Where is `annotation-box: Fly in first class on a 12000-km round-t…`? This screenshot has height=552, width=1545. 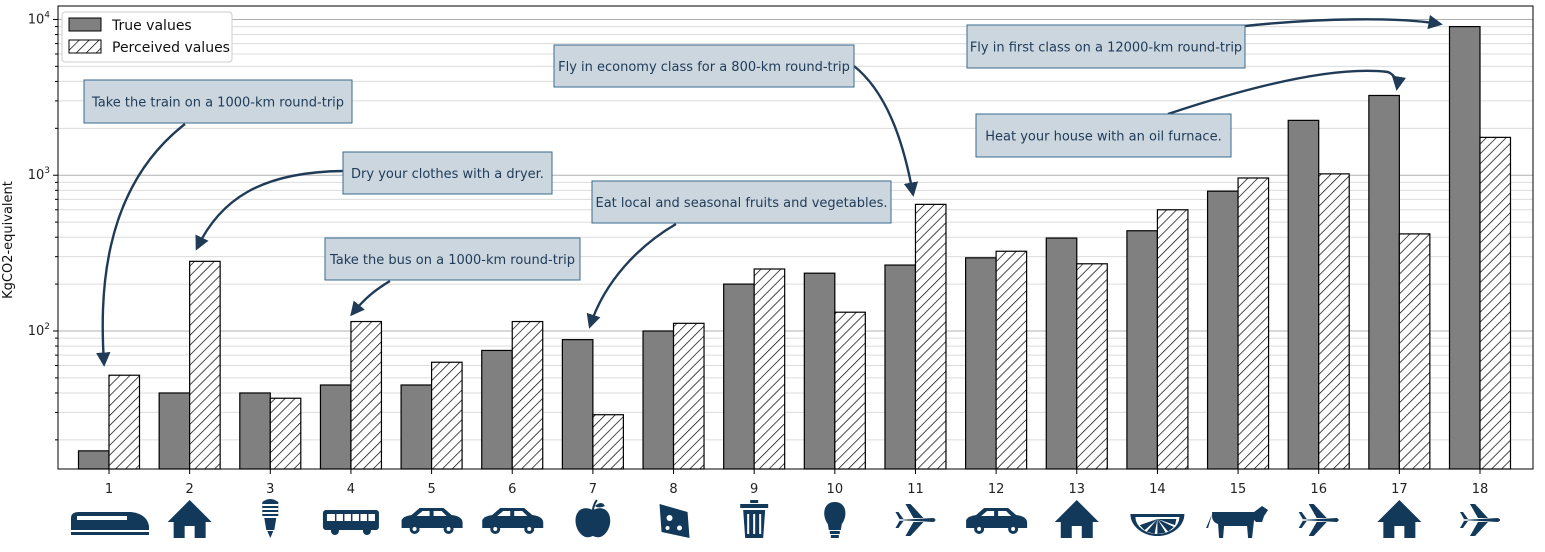 annotation-box: Fly in first class on a 12000-km round-t… is located at coordinates (1106, 46).